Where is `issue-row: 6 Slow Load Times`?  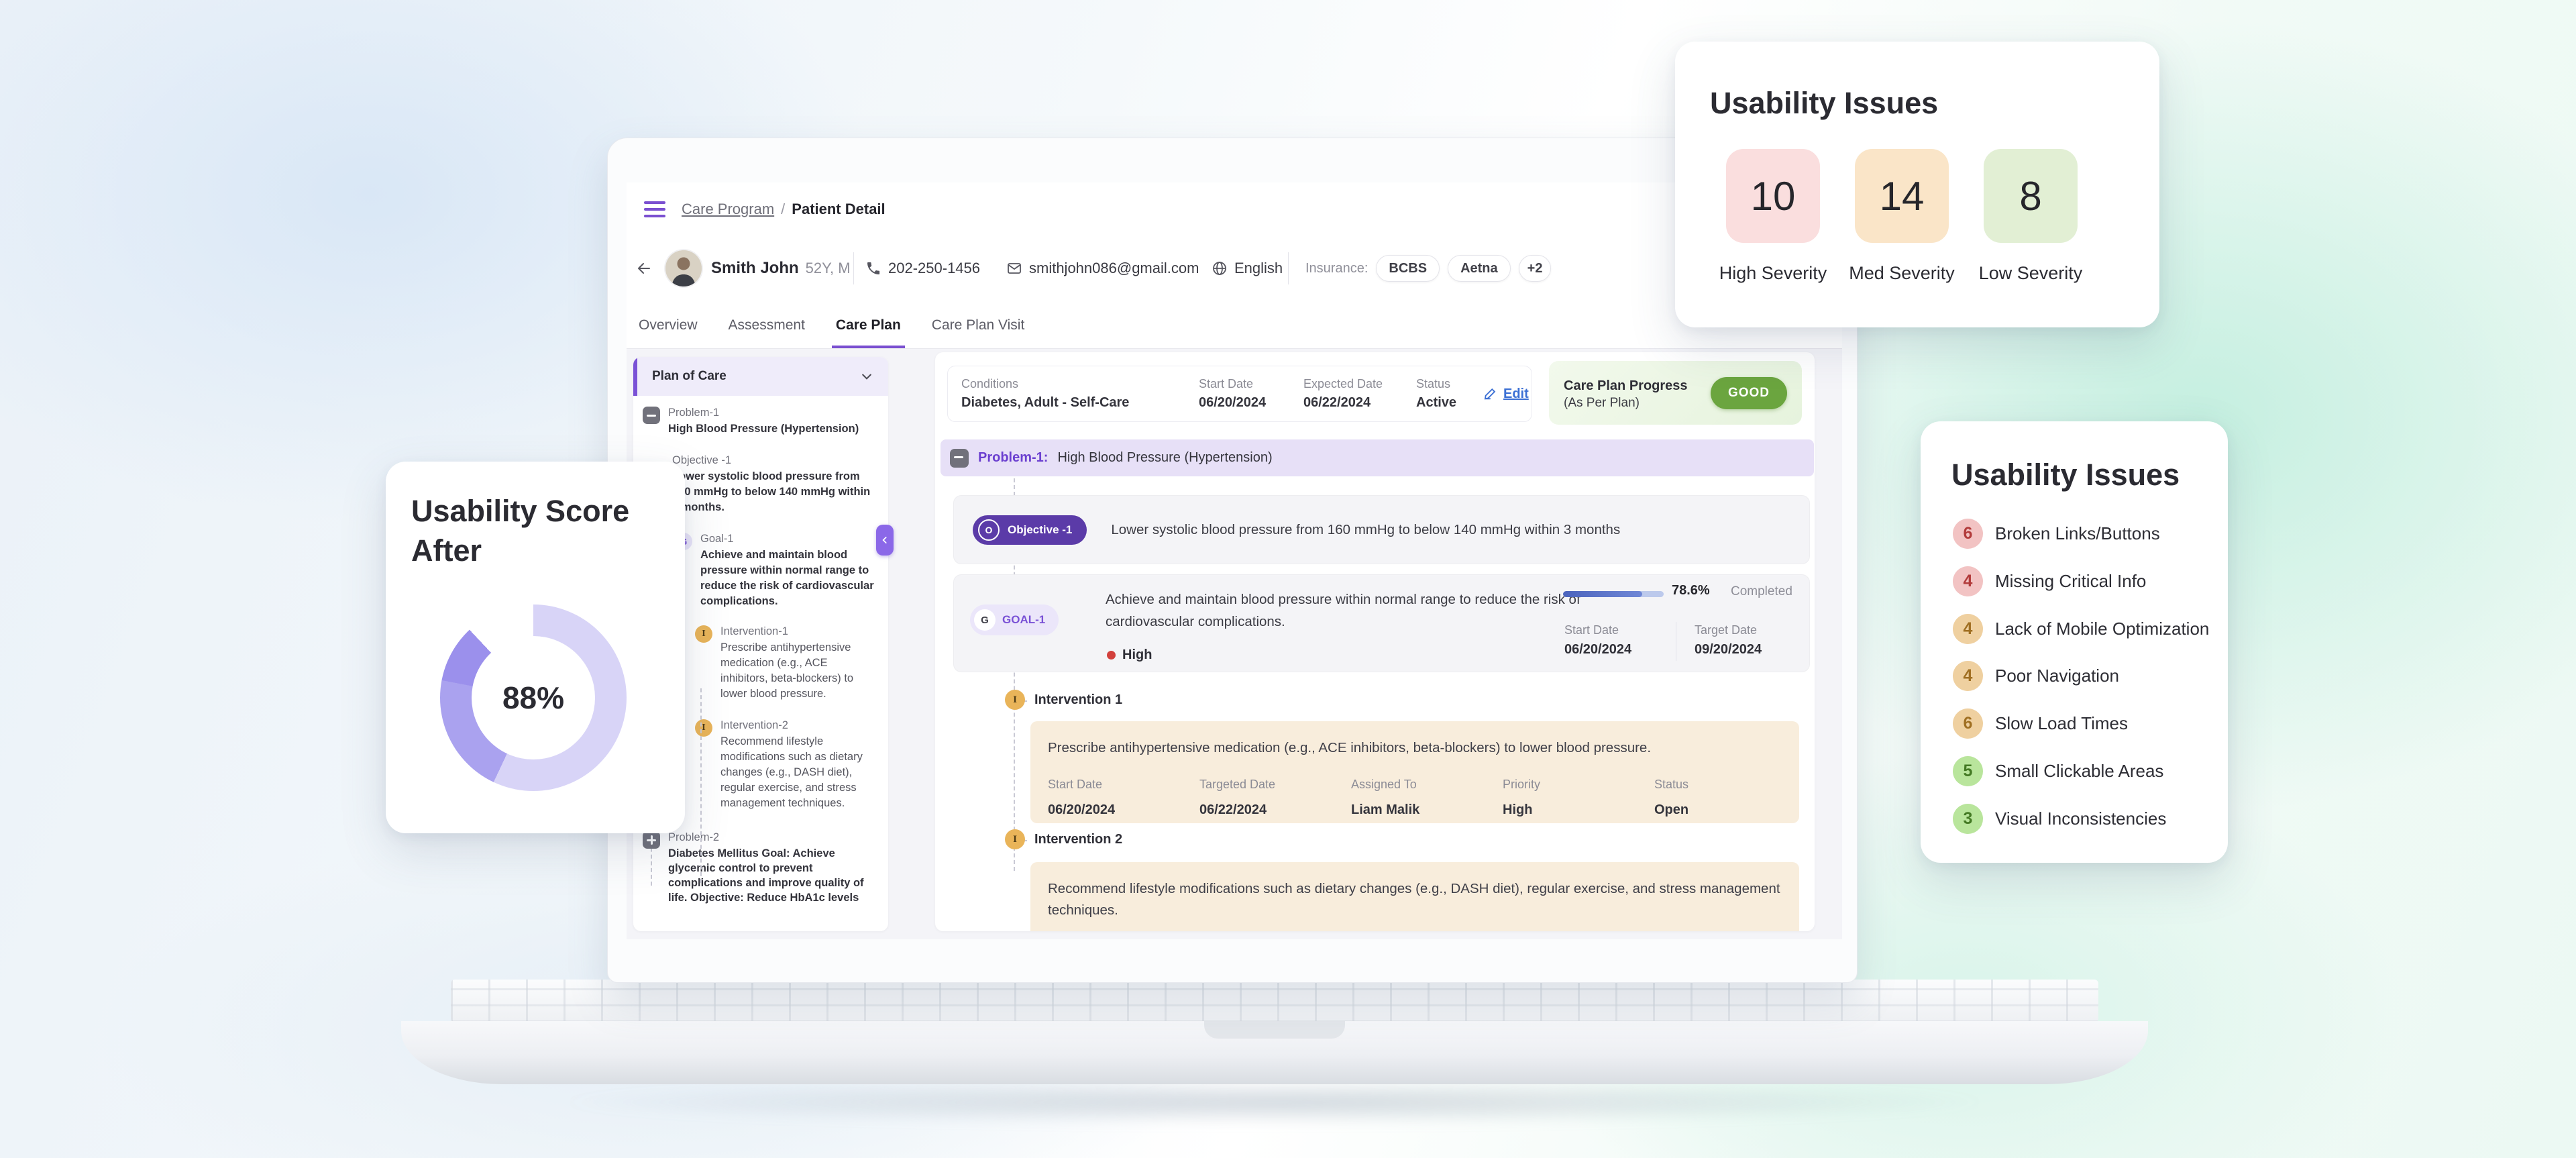 issue-row: 6 Slow Load Times is located at coordinates (2040, 723).